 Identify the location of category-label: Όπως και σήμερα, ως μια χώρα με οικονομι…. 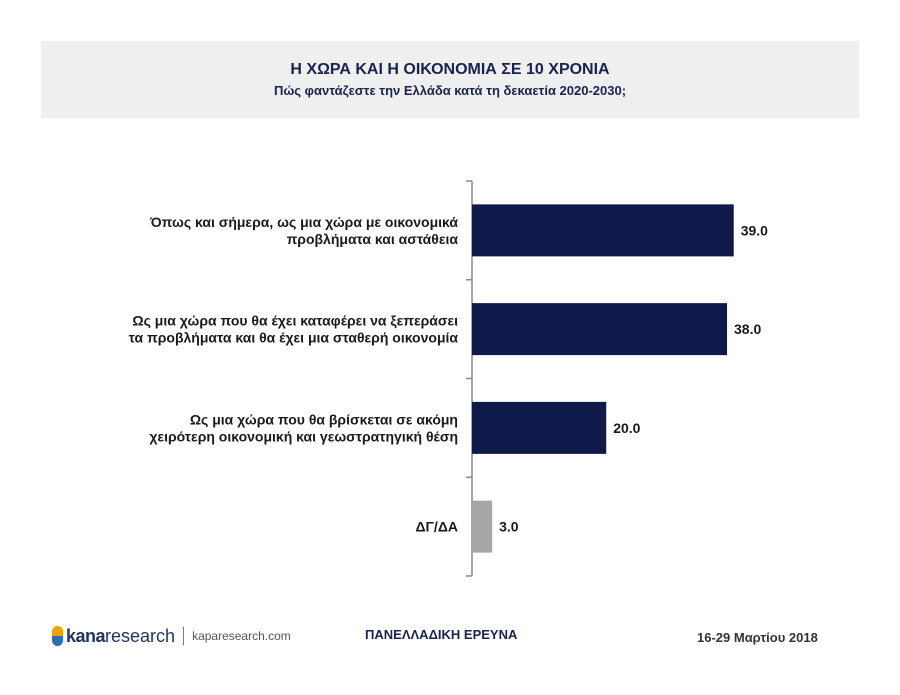
(303, 222).